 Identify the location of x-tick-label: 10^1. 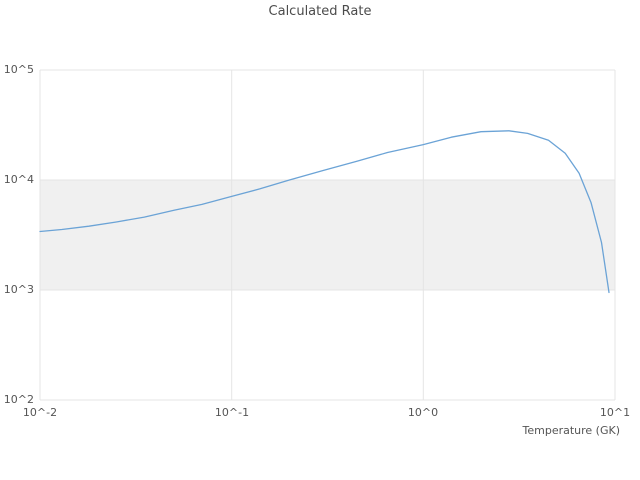
(615, 412).